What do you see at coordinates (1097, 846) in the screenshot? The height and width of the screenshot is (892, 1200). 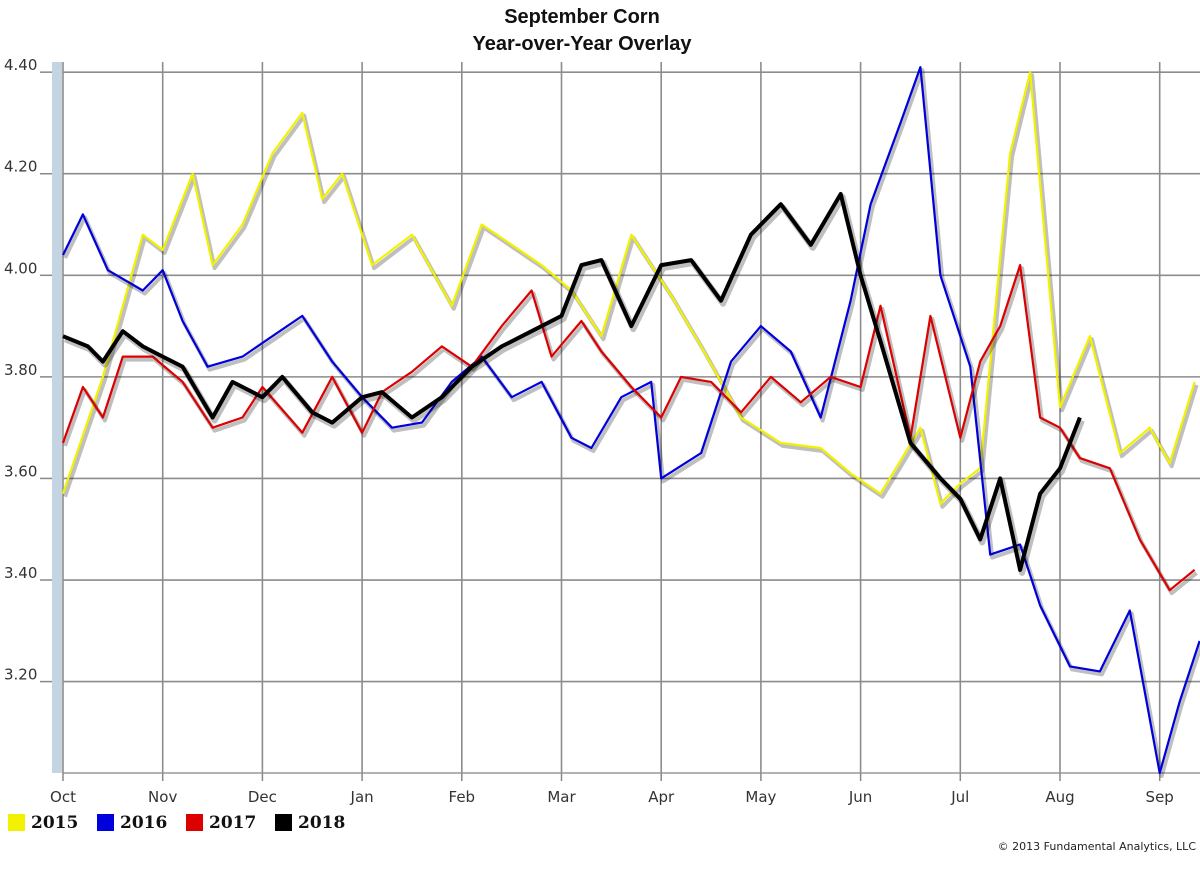 I see `copyright-text: © 2013 Fundamental Analytics, LLC` at bounding box center [1097, 846].